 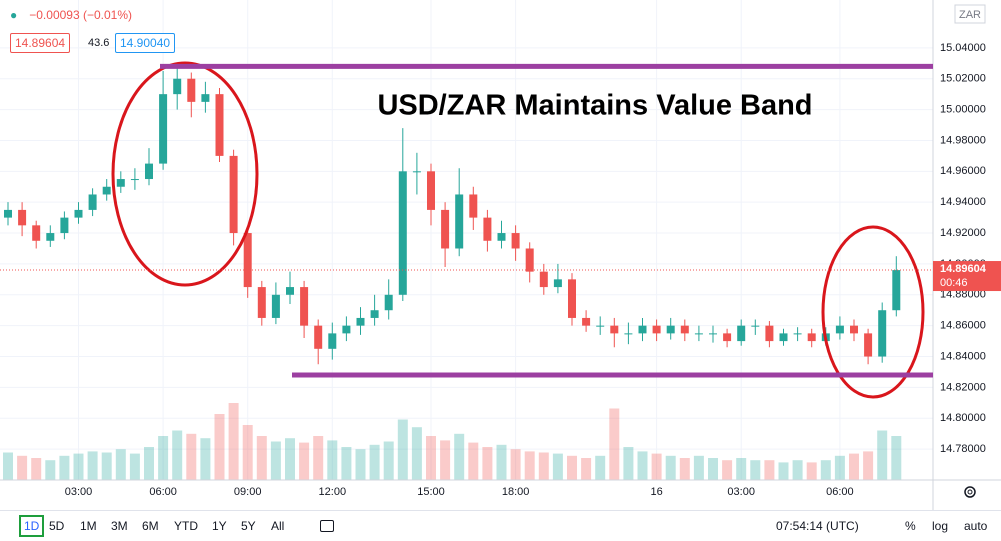 I want to click on range-button: All, so click(x=278, y=526).